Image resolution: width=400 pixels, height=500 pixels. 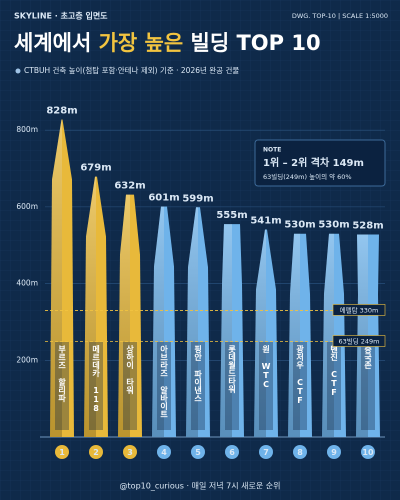 I want to click on value-label: 528m, so click(x=367, y=225).